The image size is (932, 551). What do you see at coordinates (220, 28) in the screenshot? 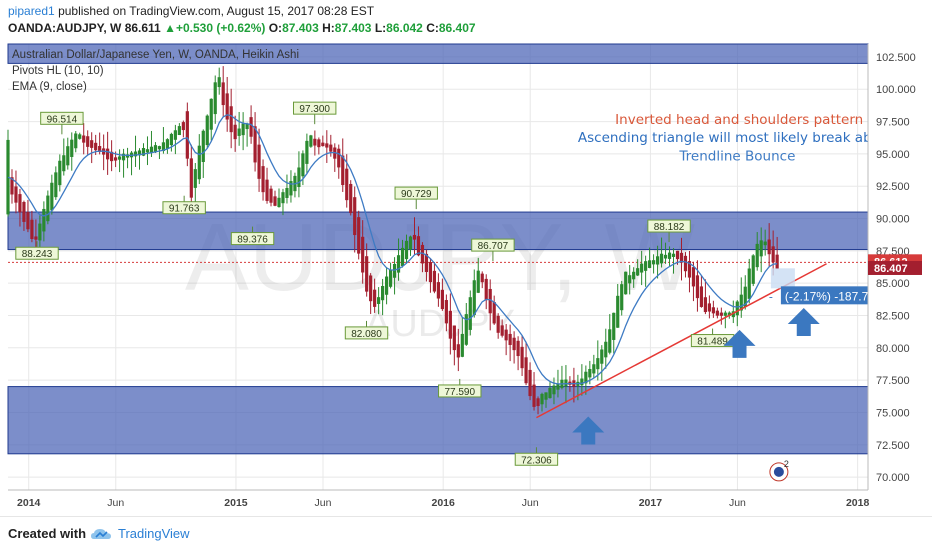
I see `price-change: +0.530 (+0.62%)` at bounding box center [220, 28].